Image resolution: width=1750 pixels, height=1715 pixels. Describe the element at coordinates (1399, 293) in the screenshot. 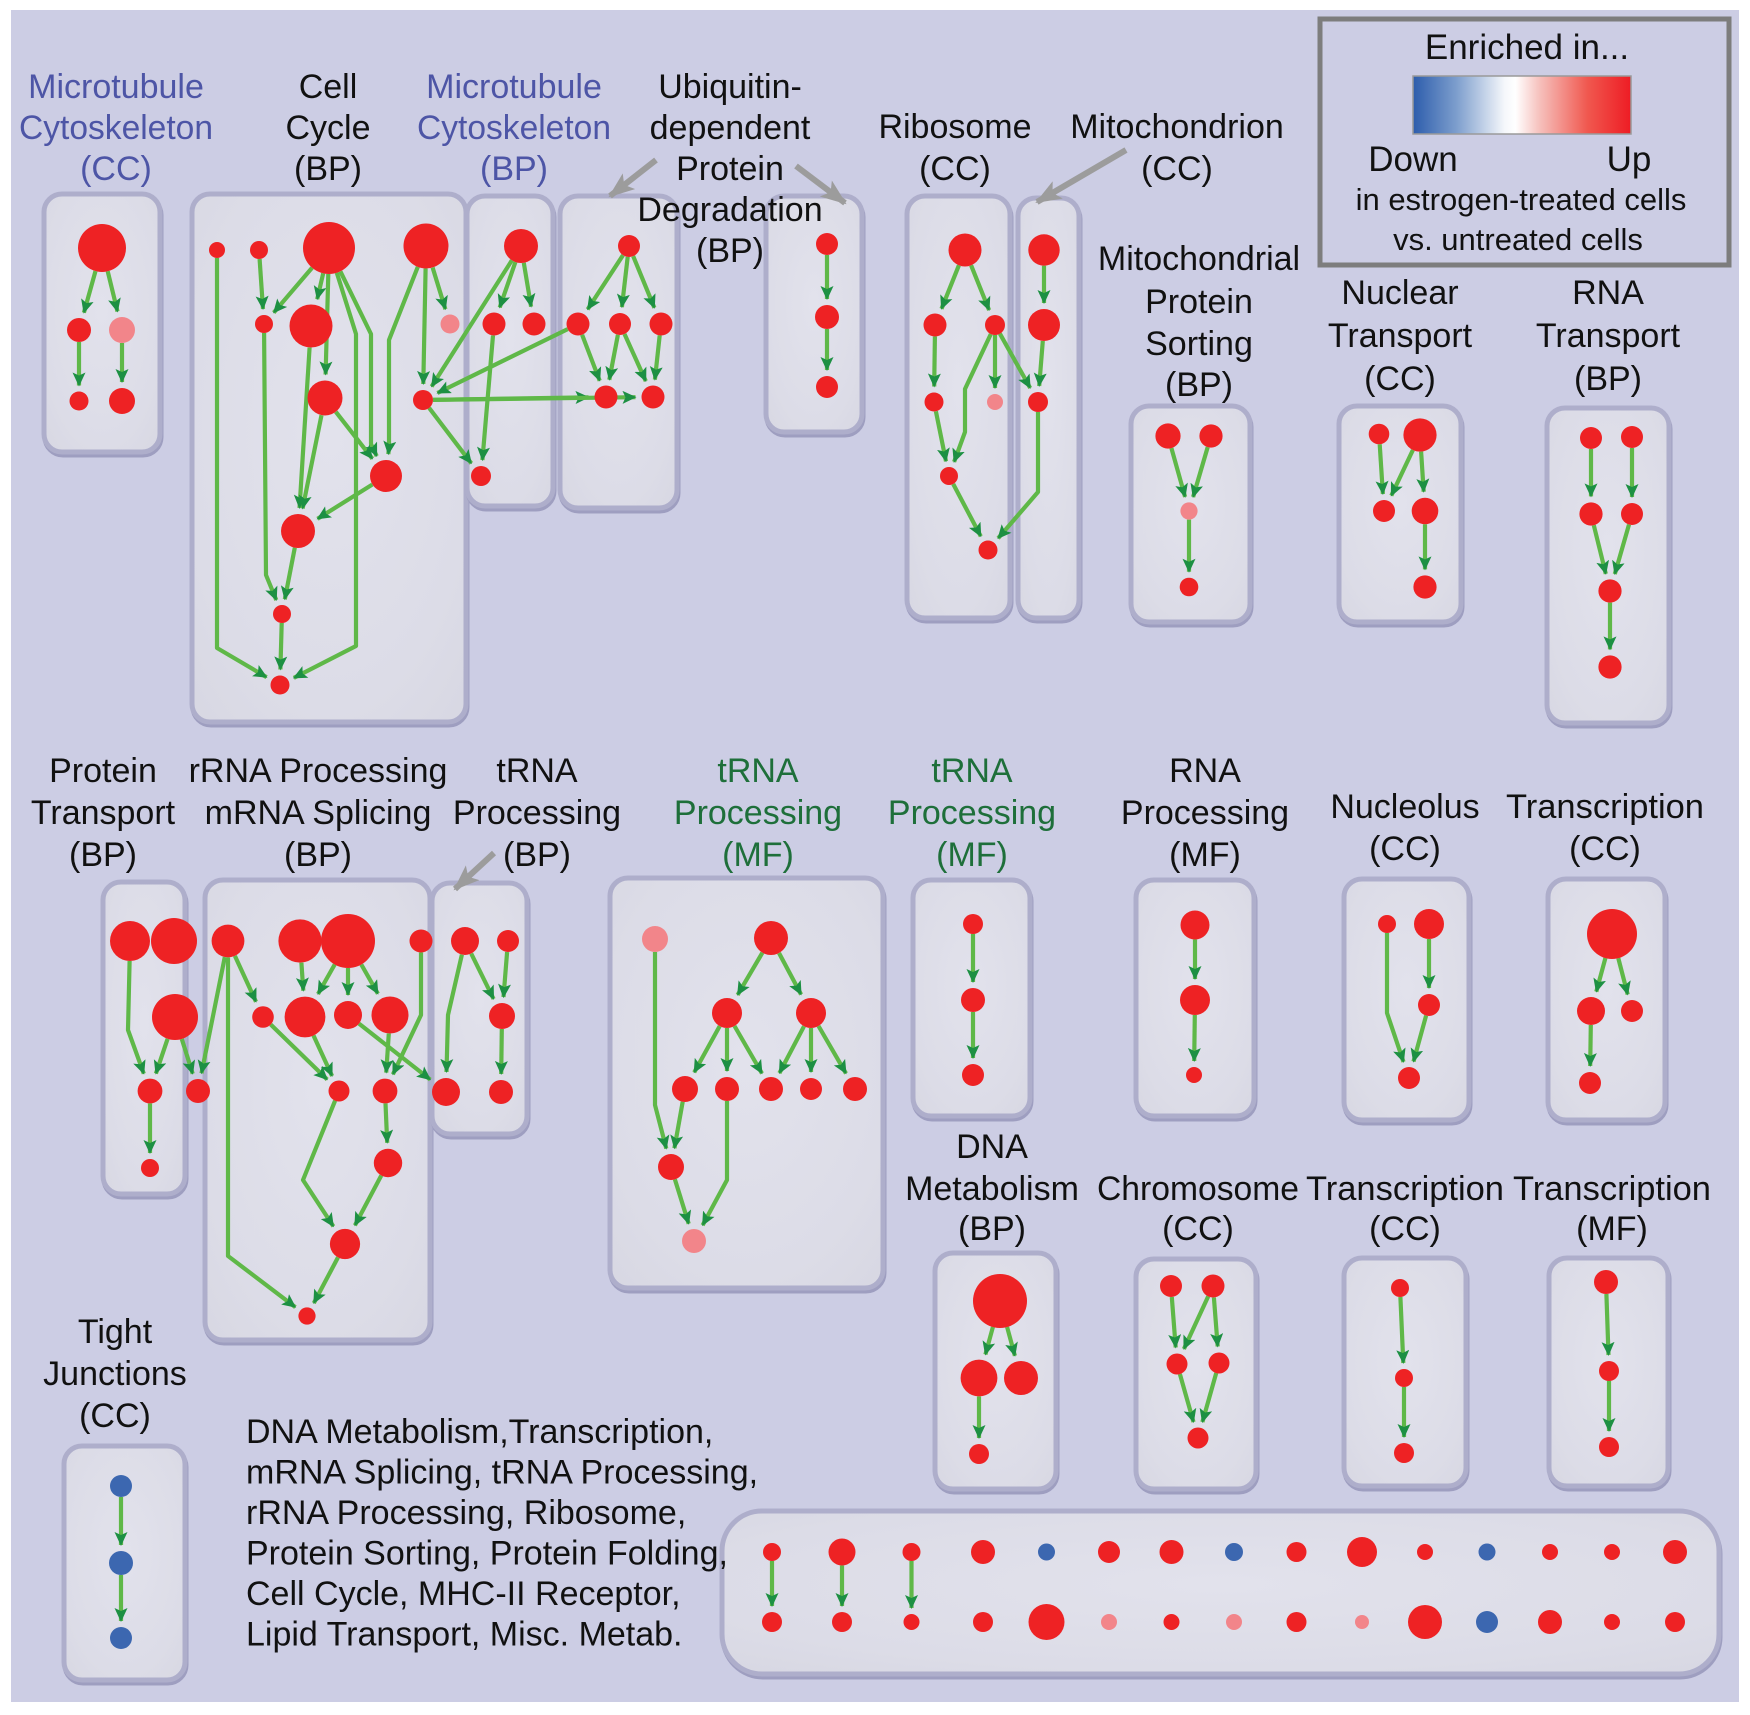

I see `svg-text: Nuclear` at that location.